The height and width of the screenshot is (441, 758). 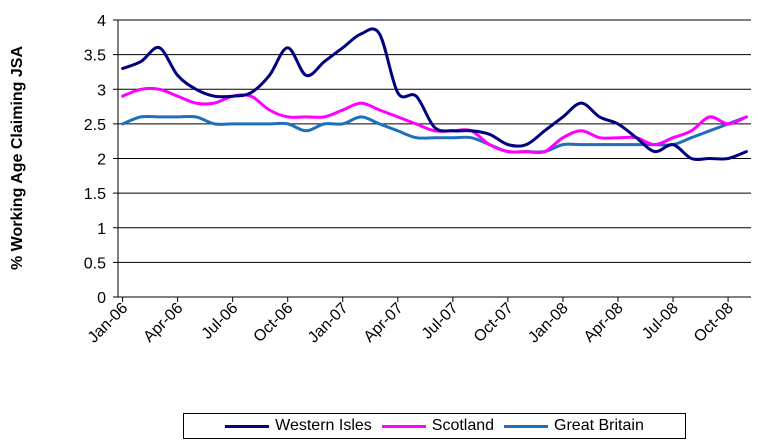 What do you see at coordinates (220, 321) in the screenshot?
I see `x-tick-label: Jul-06` at bounding box center [220, 321].